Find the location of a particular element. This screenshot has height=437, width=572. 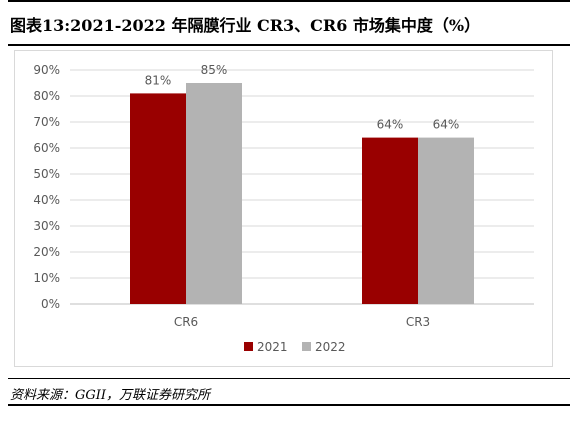

y-tick-label: 20% is located at coordinates (46, 252).